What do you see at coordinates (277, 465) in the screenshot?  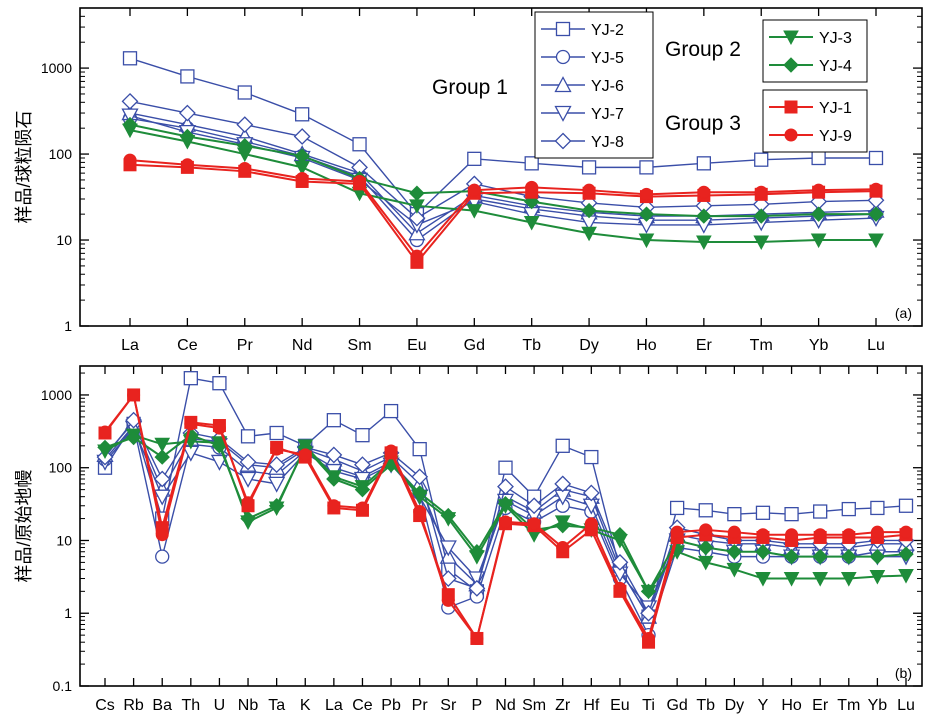 I see `point-yj-8-ta` at bounding box center [277, 465].